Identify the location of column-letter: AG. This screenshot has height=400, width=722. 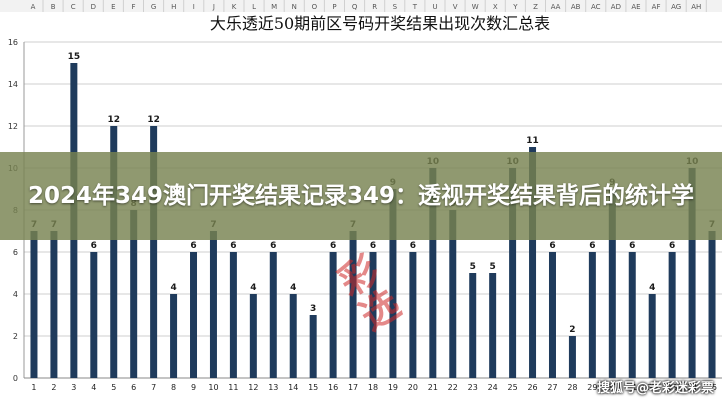
(676, 7).